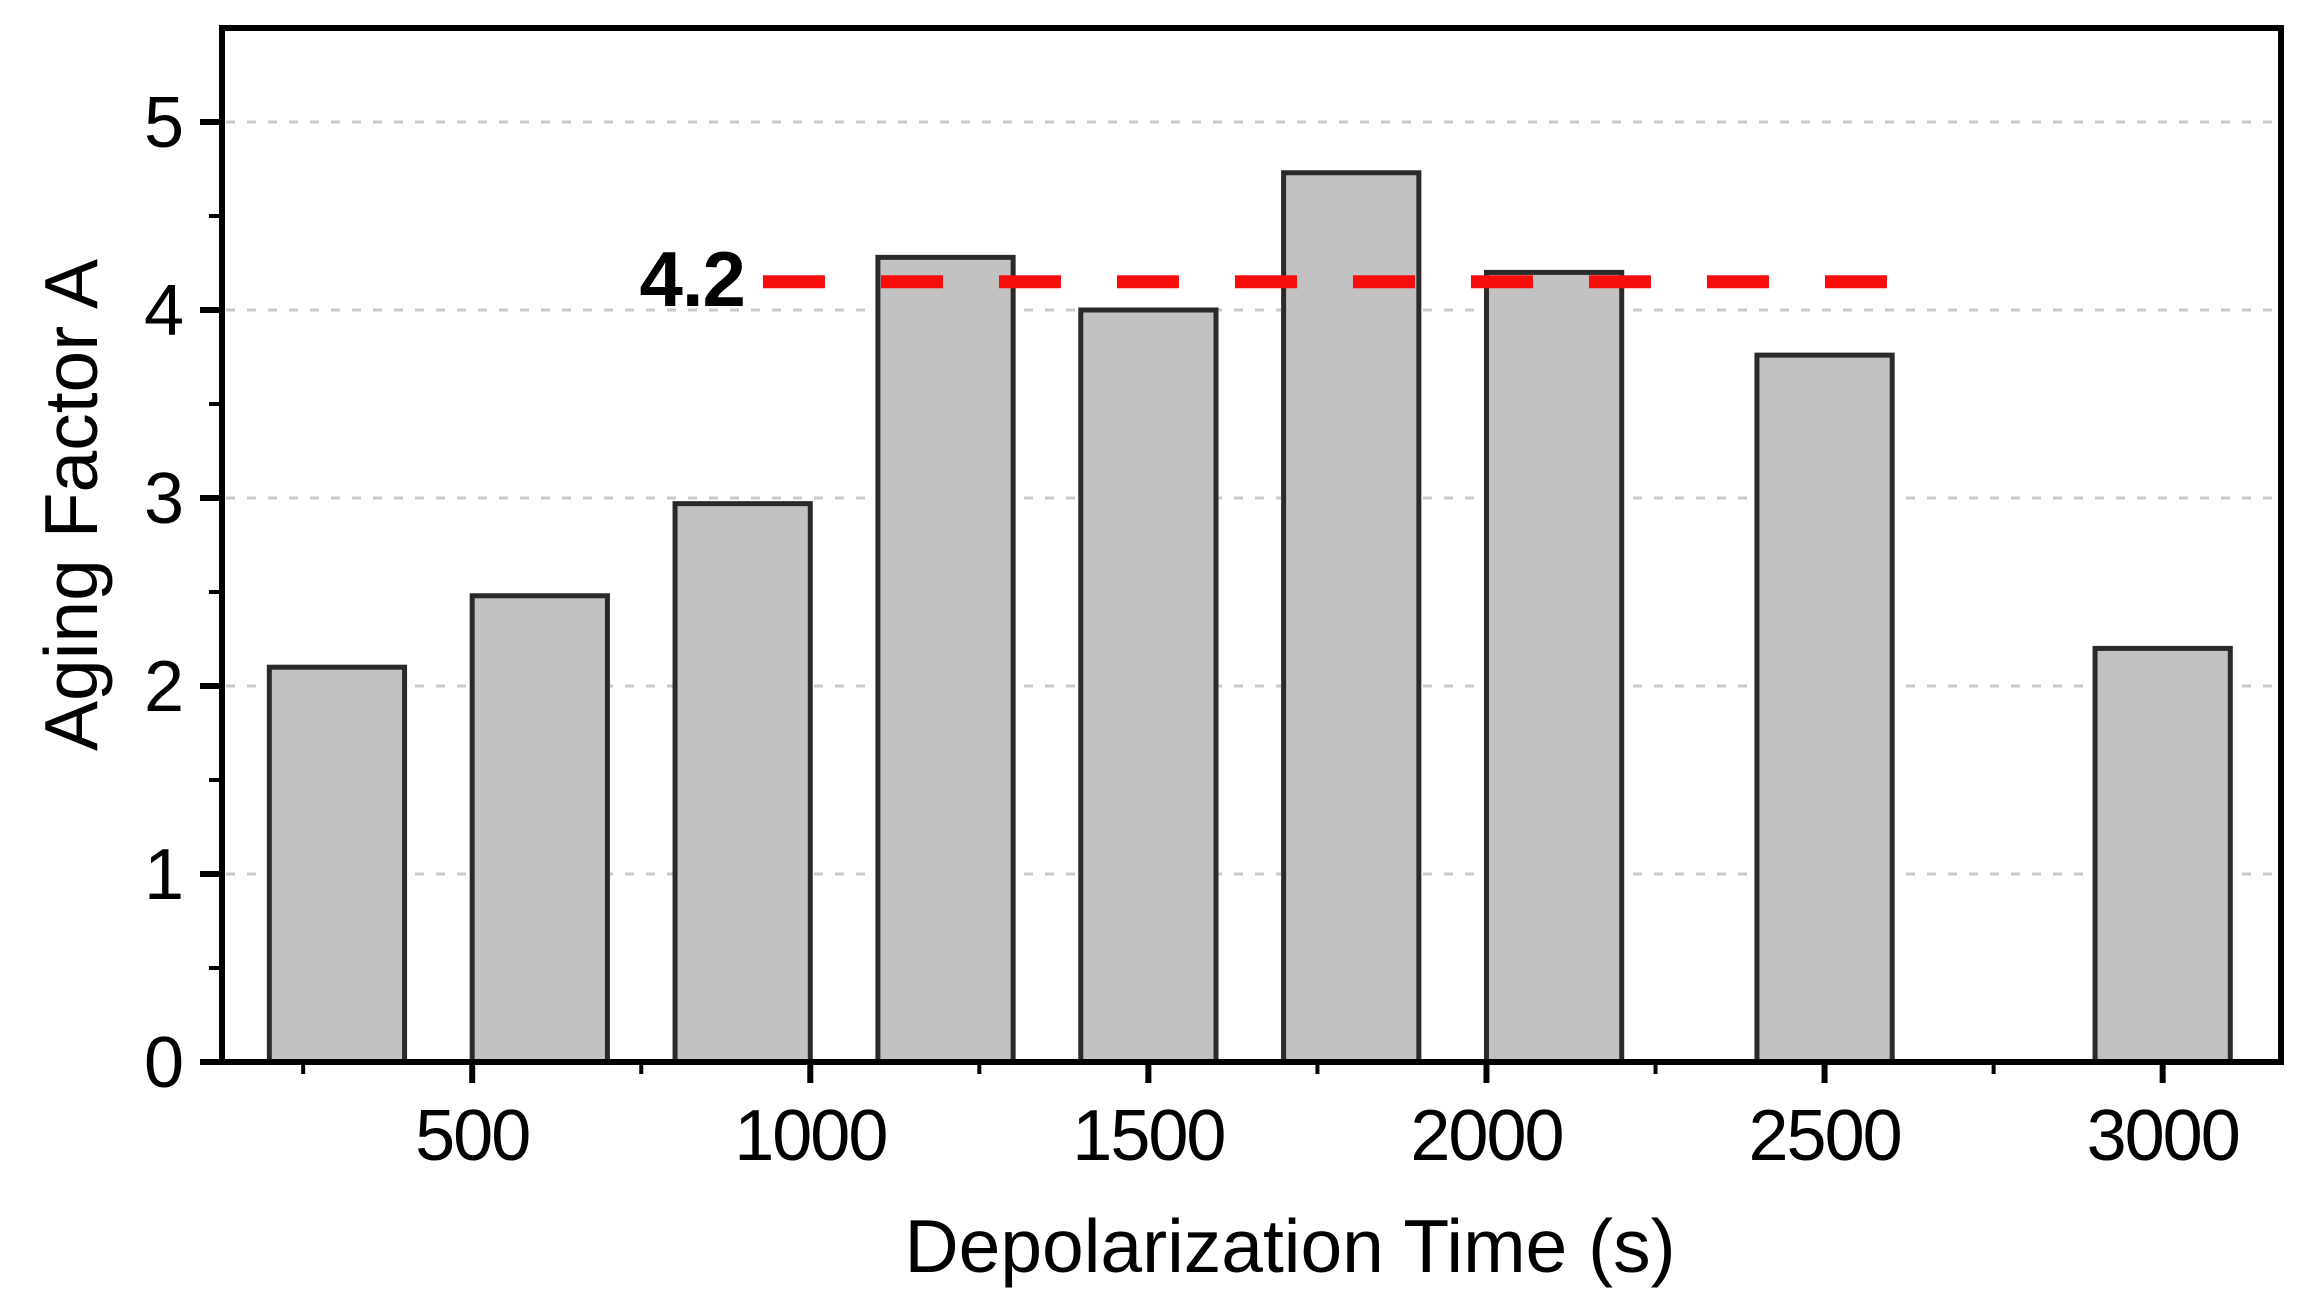 The width and height of the screenshot is (2307, 1306). I want to click on y-tick-label: 5, so click(163, 123).